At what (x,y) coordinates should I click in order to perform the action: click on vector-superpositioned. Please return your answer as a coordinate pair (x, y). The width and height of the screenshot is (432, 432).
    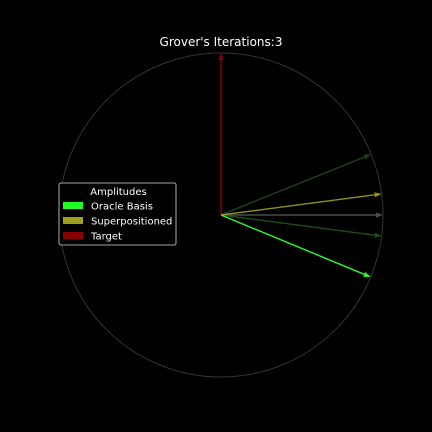
    Looking at the image, I should click on (301, 204).